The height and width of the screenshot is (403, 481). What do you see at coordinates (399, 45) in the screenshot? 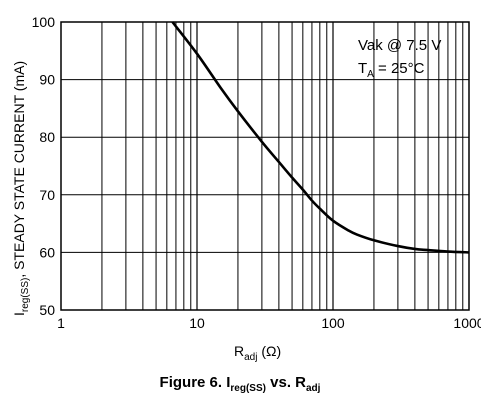
I see `annotation-voltage: Vak @ 7.5 V` at bounding box center [399, 45].